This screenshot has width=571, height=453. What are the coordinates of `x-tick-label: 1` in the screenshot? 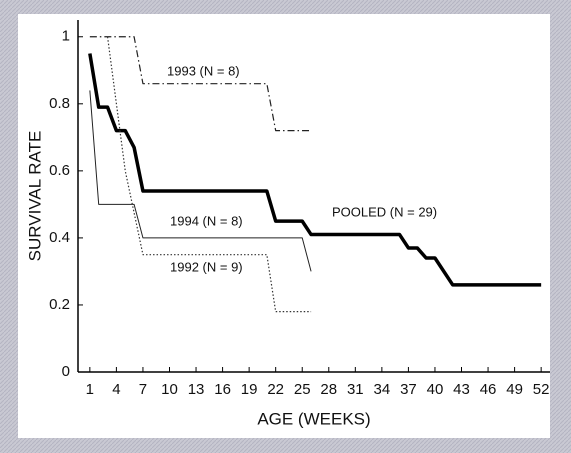 It's located at (90, 389).